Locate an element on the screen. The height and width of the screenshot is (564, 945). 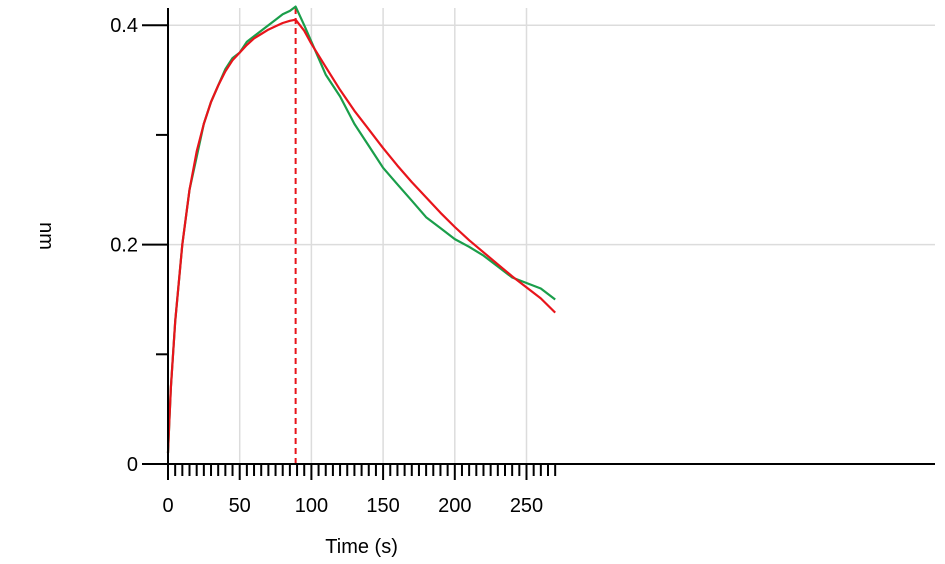
x-tick-label: 200 is located at coordinates (454, 506).